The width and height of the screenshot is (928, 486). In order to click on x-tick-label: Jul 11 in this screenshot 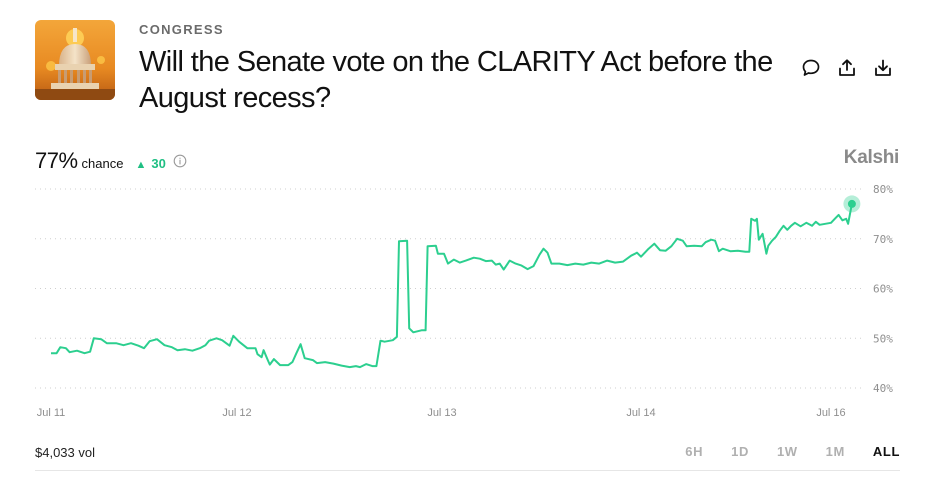, I will do `click(51, 413)`.